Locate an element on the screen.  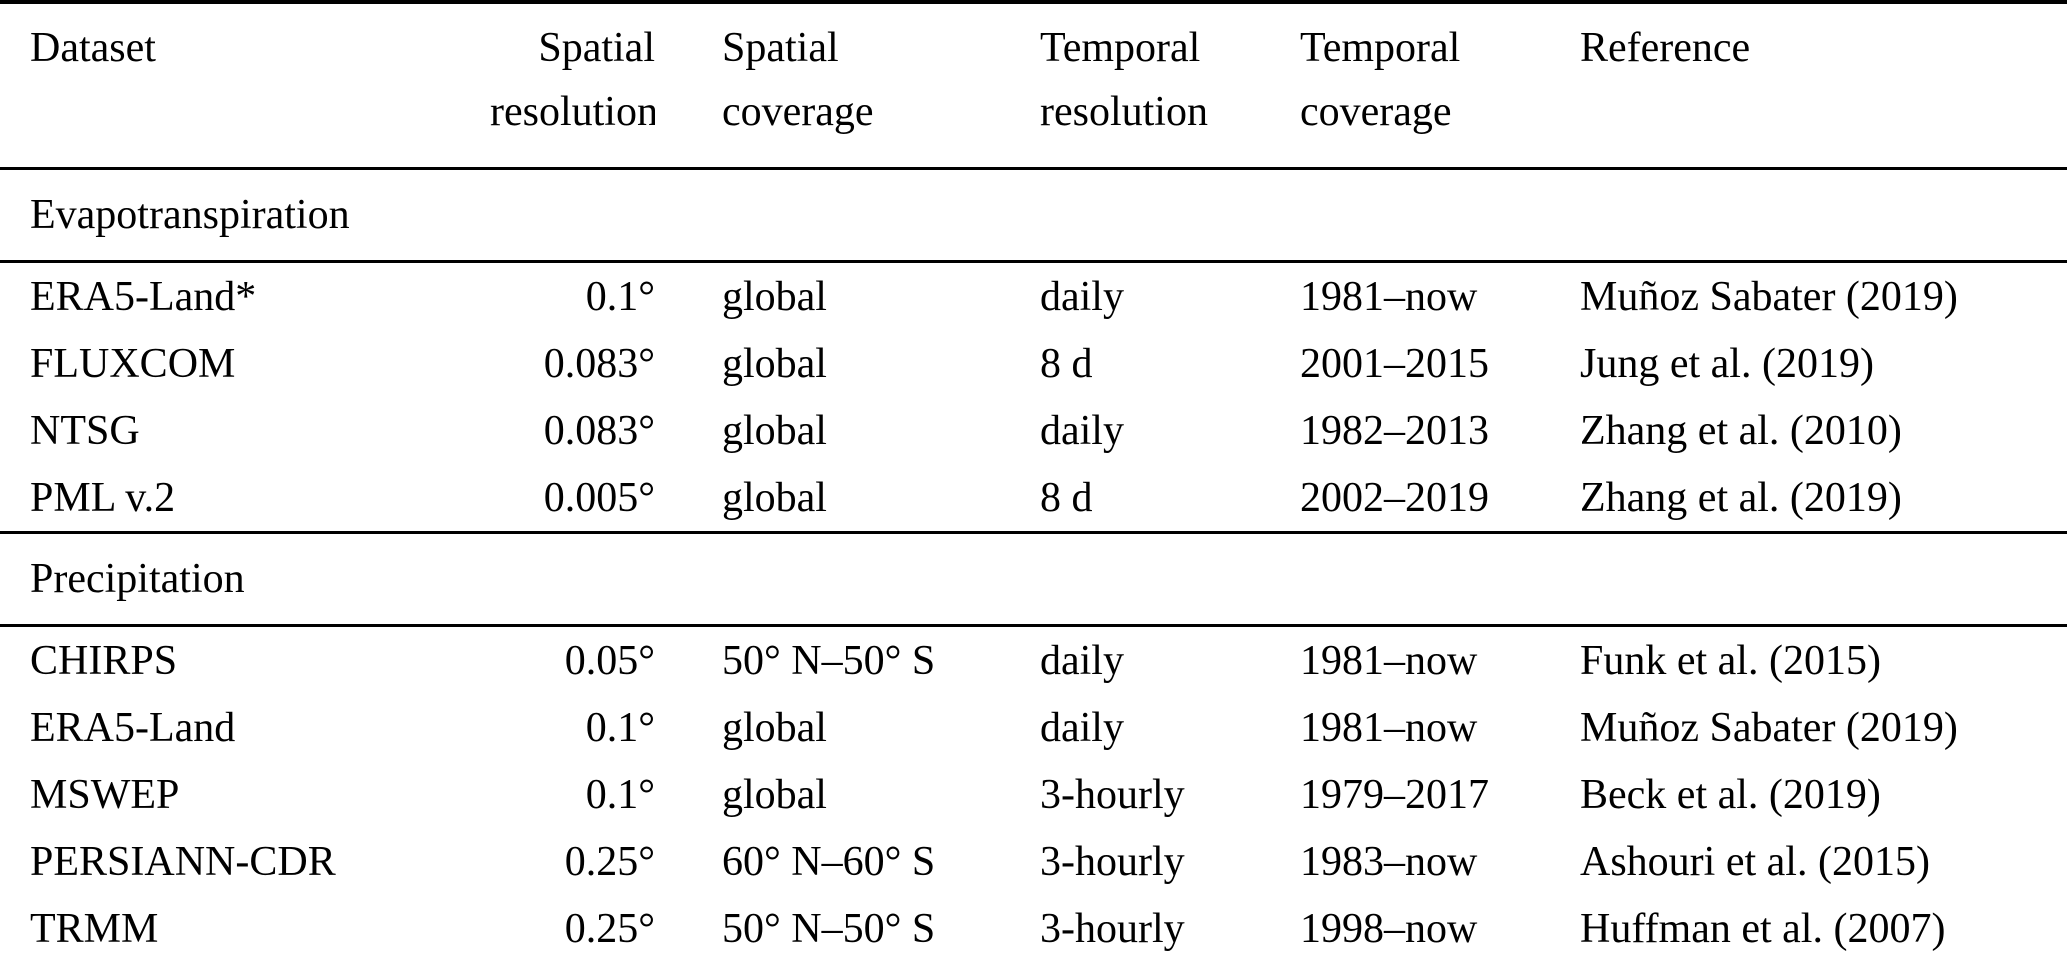
cell-temporal-coverage: 2002–2019 is located at coordinates (1394, 497).